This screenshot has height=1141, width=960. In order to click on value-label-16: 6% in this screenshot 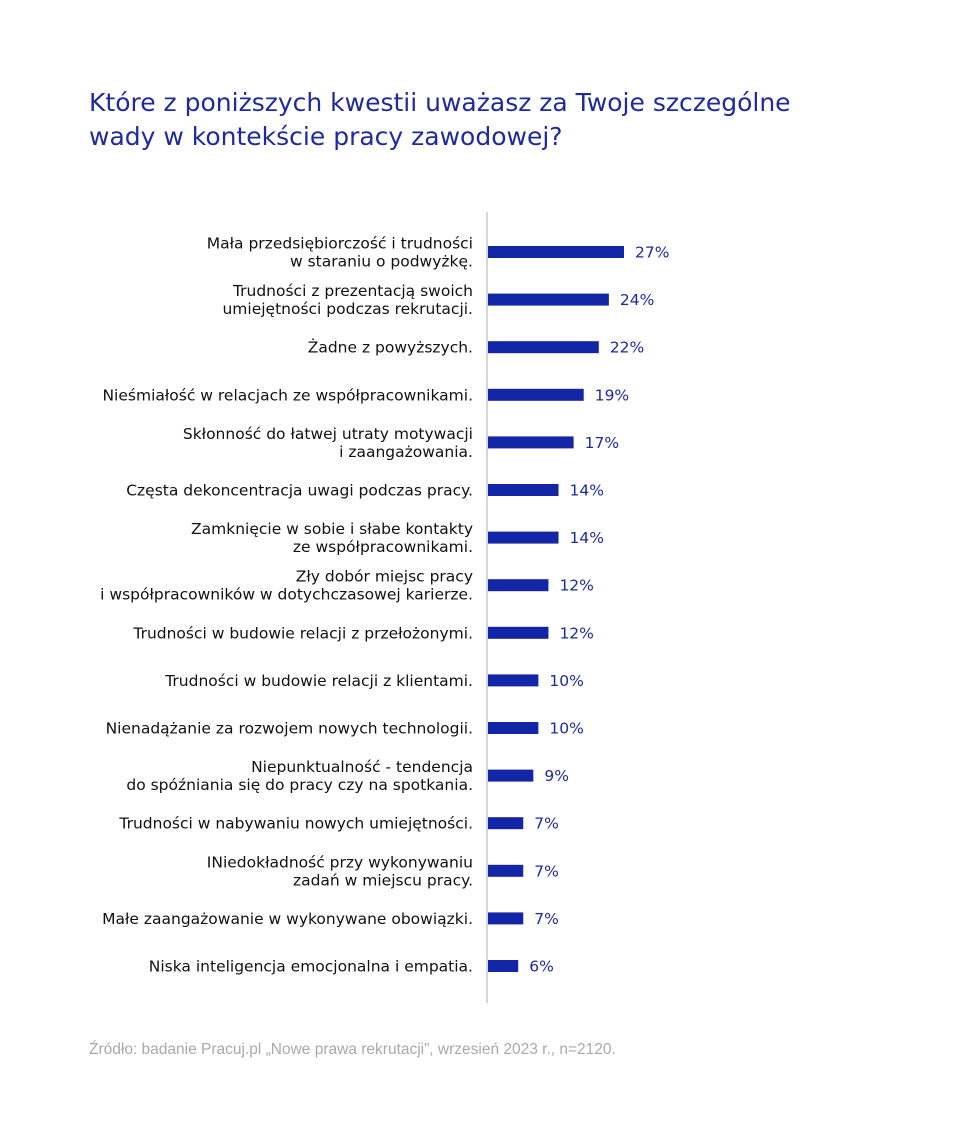, I will do `click(541, 967)`.